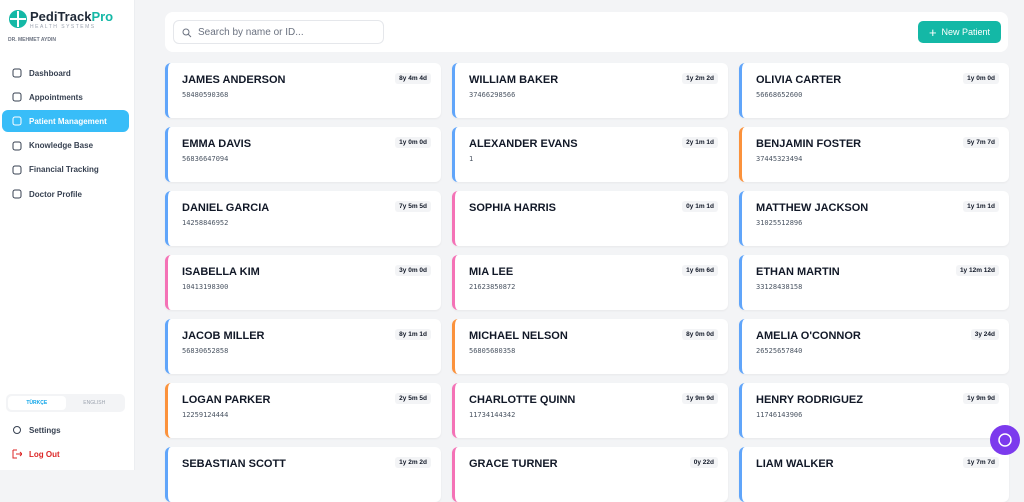 The height and width of the screenshot is (502, 1024). I want to click on nav-item: Patient Management, so click(65, 121).